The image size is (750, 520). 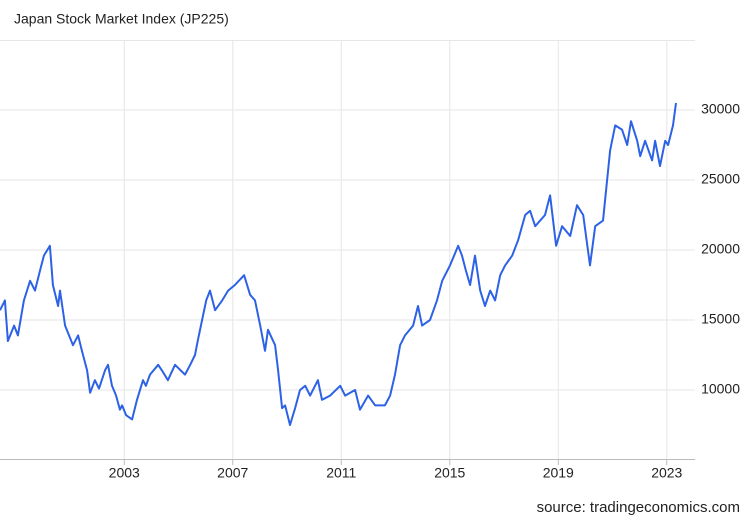 What do you see at coordinates (232, 473) in the screenshot?
I see `x-tick-label: 2007` at bounding box center [232, 473].